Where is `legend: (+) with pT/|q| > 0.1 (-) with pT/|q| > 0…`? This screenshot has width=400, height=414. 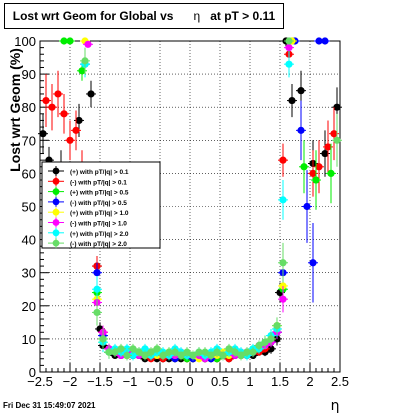
legend: (+) with pT/|q| > 0.1 (-) with pT/|q| > 0… is located at coordinates (101, 205).